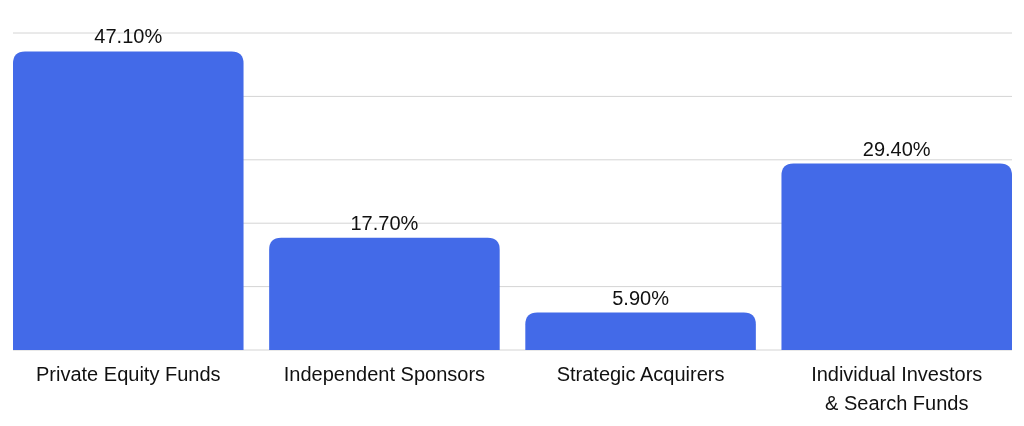 This screenshot has height=426, width=1024. Describe the element at coordinates (384, 374) in the screenshot. I see `x-tick-label: Independent Sponsors` at that location.